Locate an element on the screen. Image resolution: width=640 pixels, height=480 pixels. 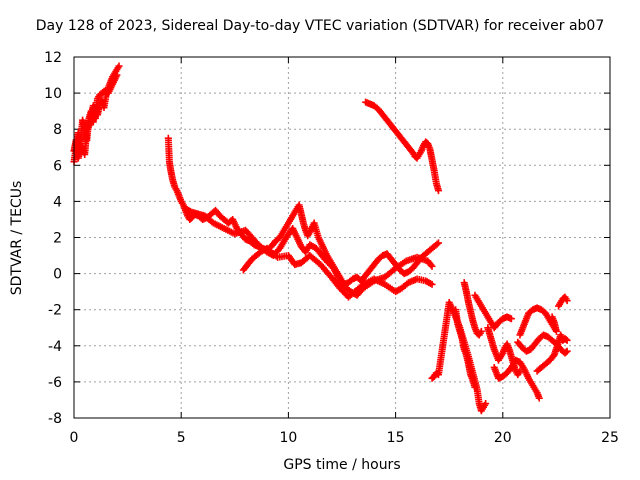
x-axis-label: GPS time / hours is located at coordinates (342, 465).